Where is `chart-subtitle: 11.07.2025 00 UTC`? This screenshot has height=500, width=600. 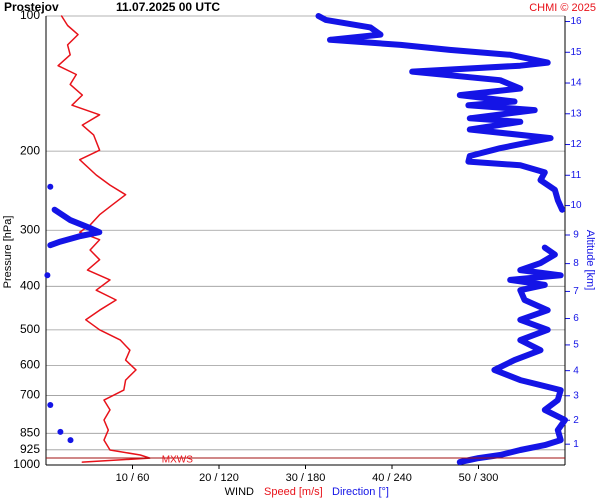 chart-subtitle: 11.07.2025 00 UTC is located at coordinates (168, 7).